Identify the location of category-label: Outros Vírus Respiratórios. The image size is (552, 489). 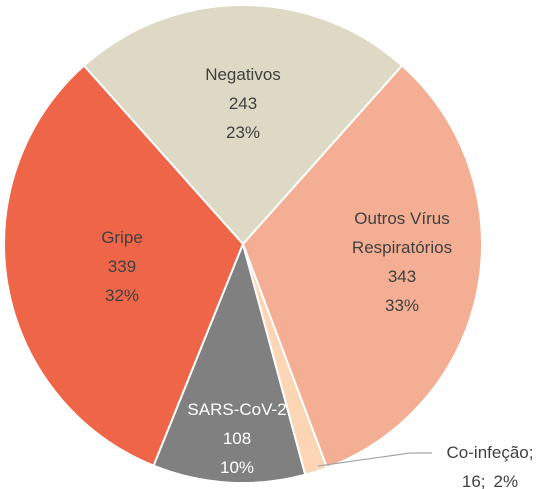
(402, 233).